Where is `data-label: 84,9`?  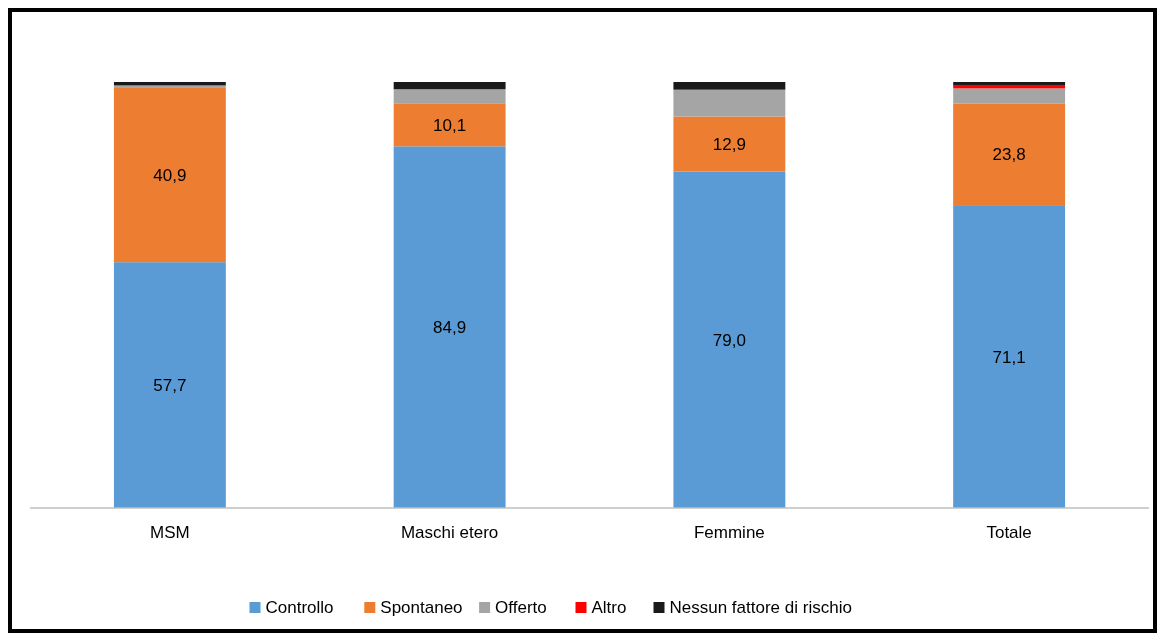 data-label: 84,9 is located at coordinates (450, 328).